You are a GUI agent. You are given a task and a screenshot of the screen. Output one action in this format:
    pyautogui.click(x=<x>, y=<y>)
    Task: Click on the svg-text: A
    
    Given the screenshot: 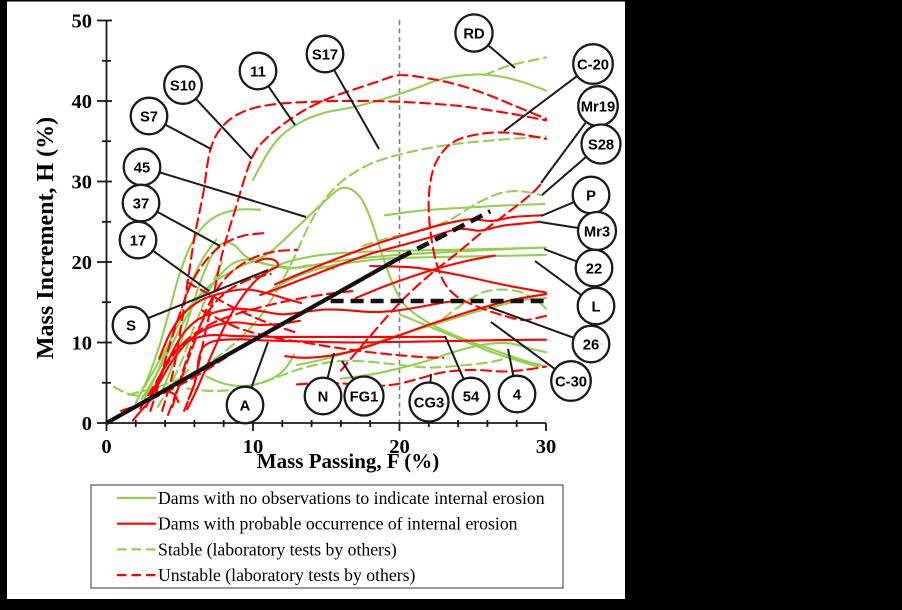 What is the action you would take?
    pyautogui.click(x=245, y=407)
    